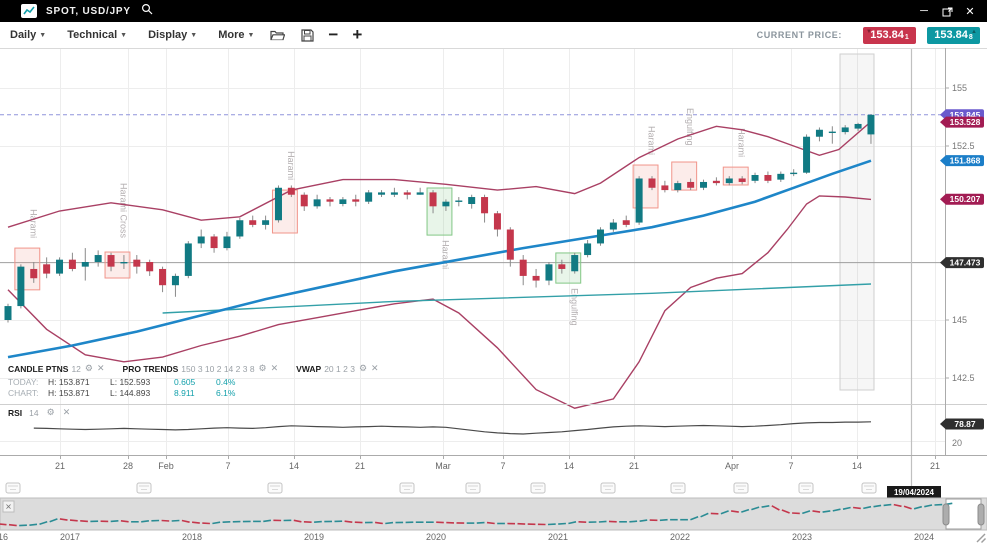 This screenshot has width=987, height=544. I want to click on window-minimize-button: ─, so click(924, 11).